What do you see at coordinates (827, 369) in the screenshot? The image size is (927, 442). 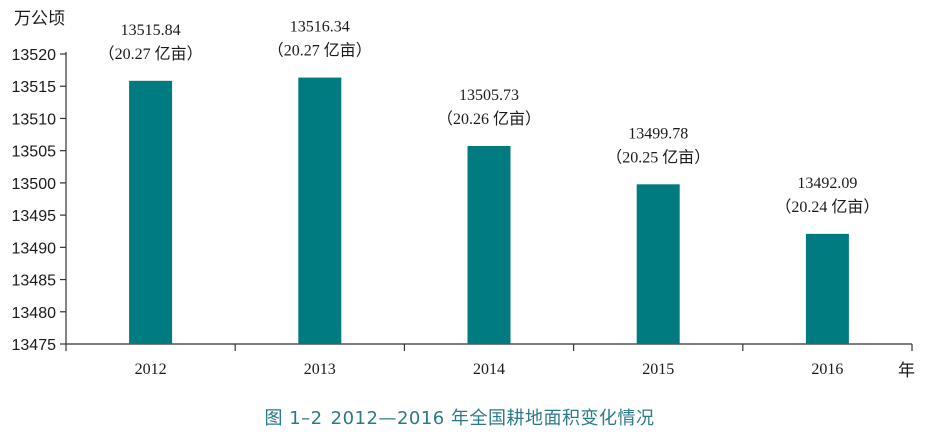 I see `x-tick-label: 2016` at bounding box center [827, 369].